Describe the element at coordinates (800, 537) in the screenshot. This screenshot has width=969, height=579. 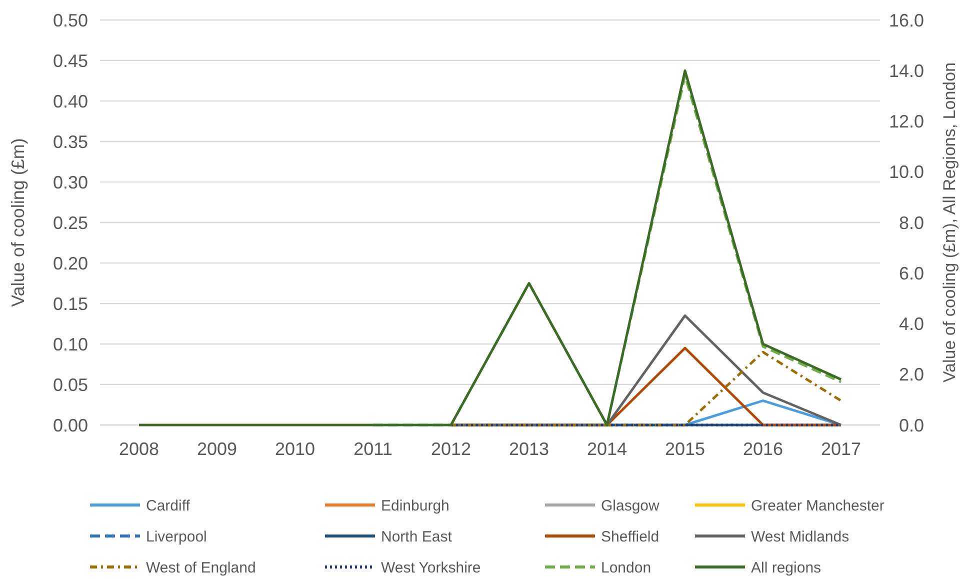
I see `legend-label: West Midlands` at that location.